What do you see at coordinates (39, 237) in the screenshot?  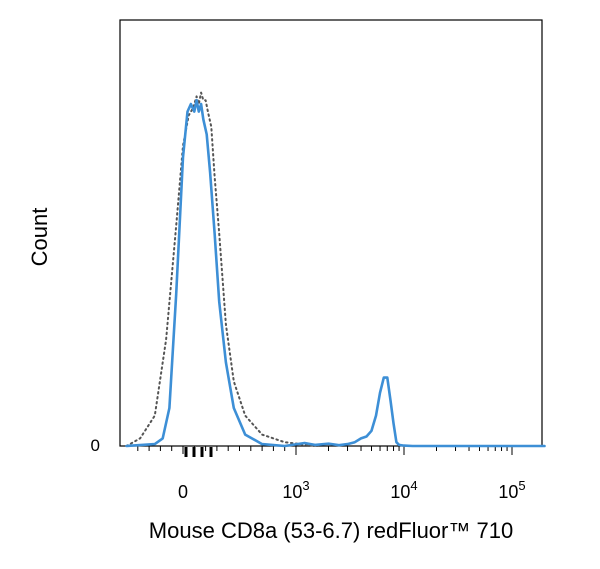 I see `y-axis-label: Count` at bounding box center [39, 237].